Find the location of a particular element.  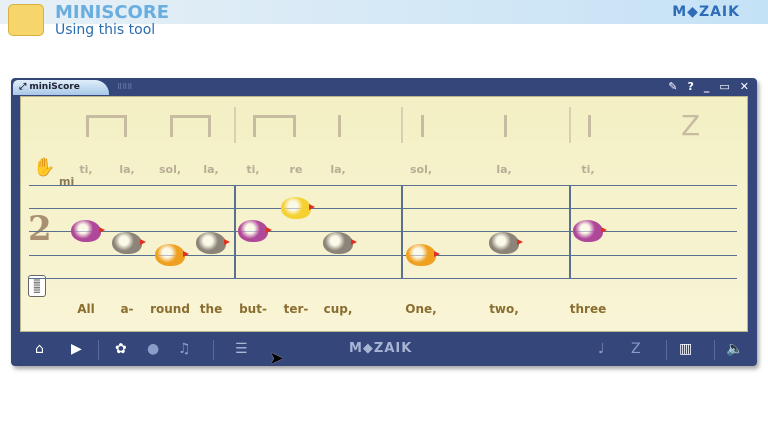

header-bar is located at coordinates (384, 12).